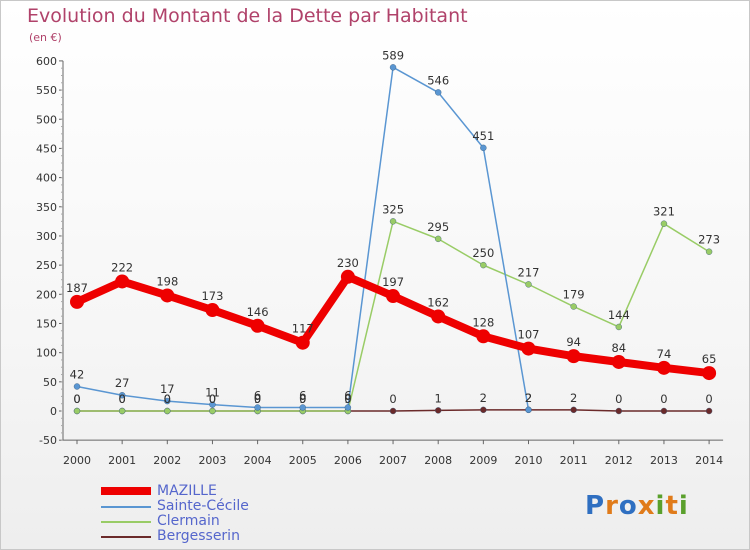  What do you see at coordinates (46, 119) in the screenshot?
I see `y-tick-label: 500` at bounding box center [46, 119].